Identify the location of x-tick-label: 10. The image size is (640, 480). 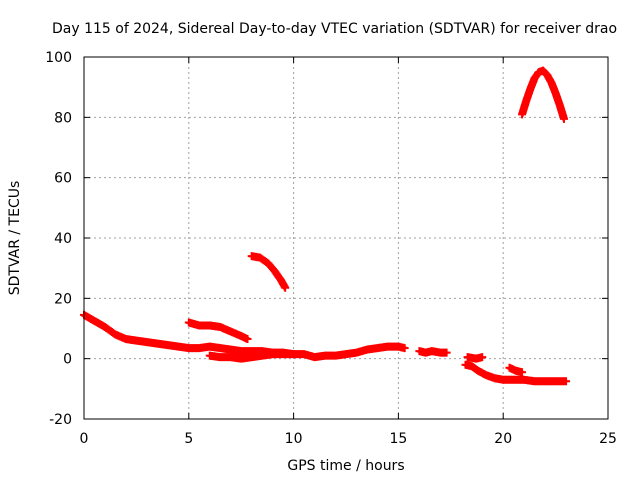
(294, 439).